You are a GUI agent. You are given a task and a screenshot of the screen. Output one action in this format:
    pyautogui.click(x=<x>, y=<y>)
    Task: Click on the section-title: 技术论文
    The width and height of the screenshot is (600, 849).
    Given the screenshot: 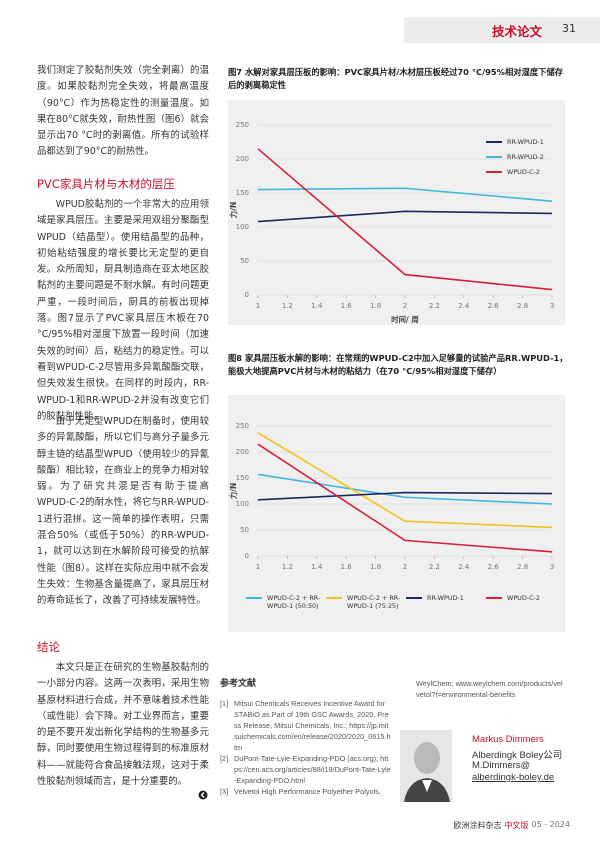 What is the action you would take?
    pyautogui.click(x=517, y=31)
    